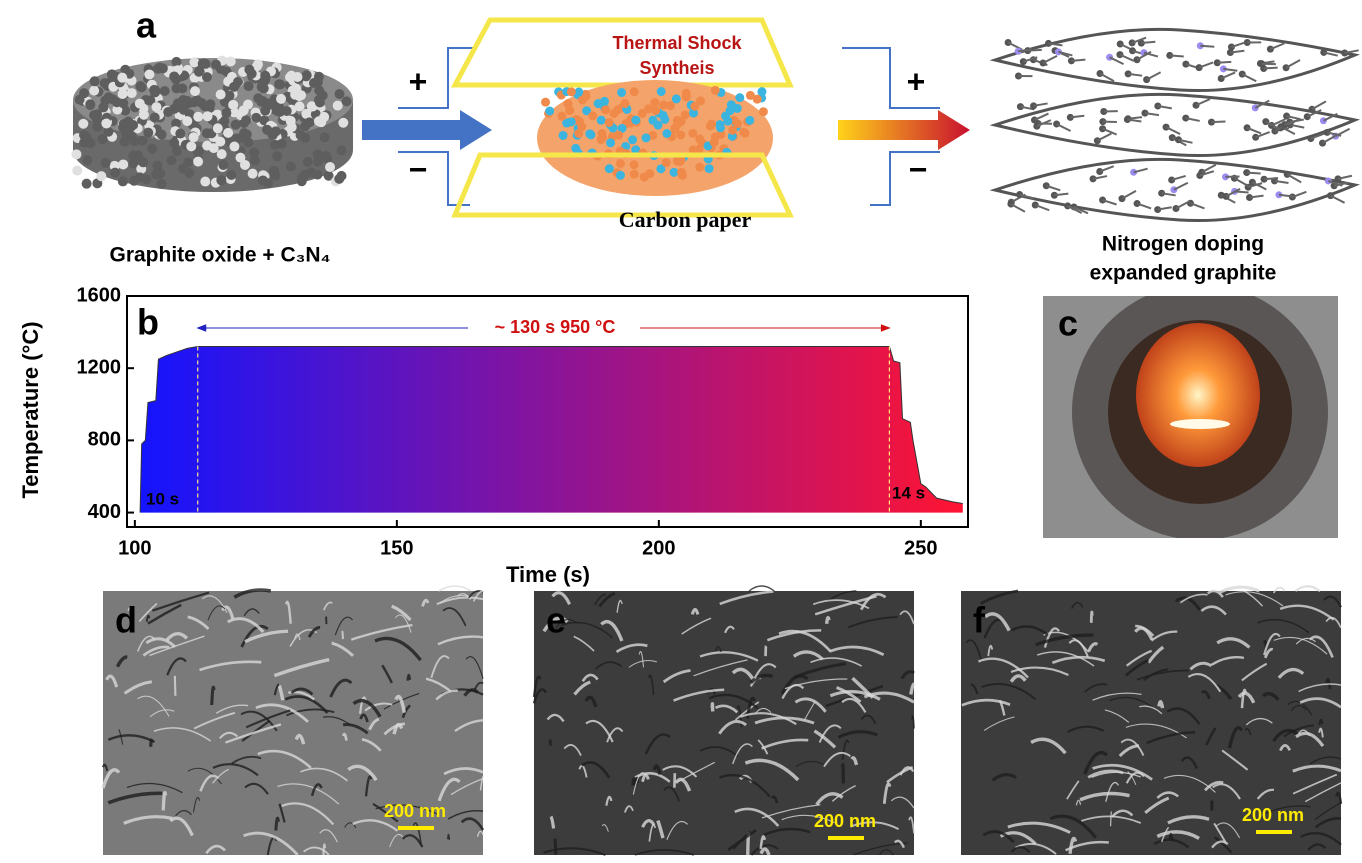 The width and height of the screenshot is (1362, 863). What do you see at coordinates (418, 169) in the screenshot?
I see `minus: −` at bounding box center [418, 169].